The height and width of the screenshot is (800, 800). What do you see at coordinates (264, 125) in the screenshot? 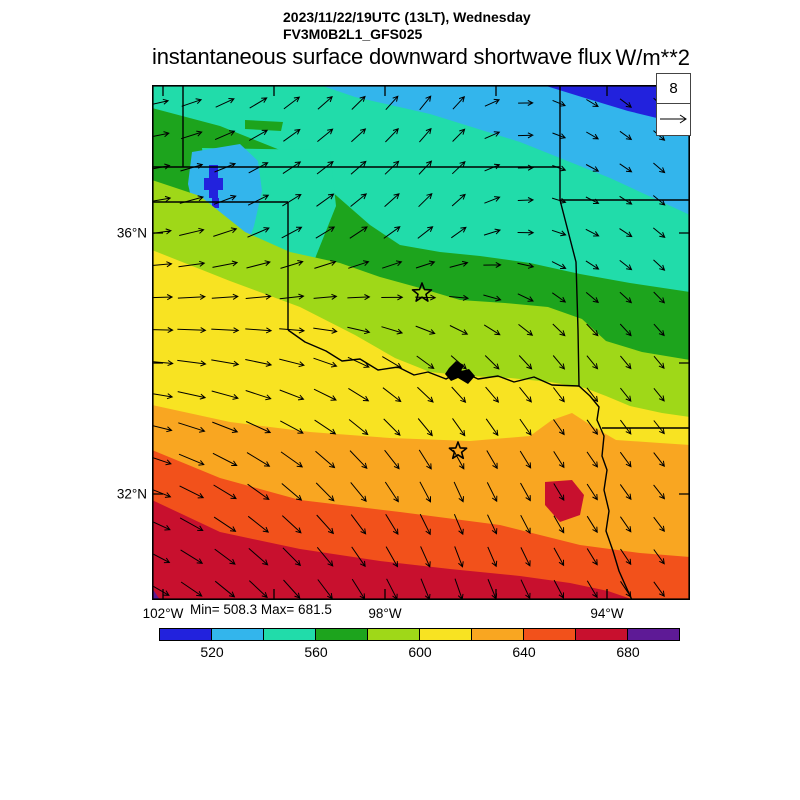
I see `band-green-dash` at bounding box center [264, 125].